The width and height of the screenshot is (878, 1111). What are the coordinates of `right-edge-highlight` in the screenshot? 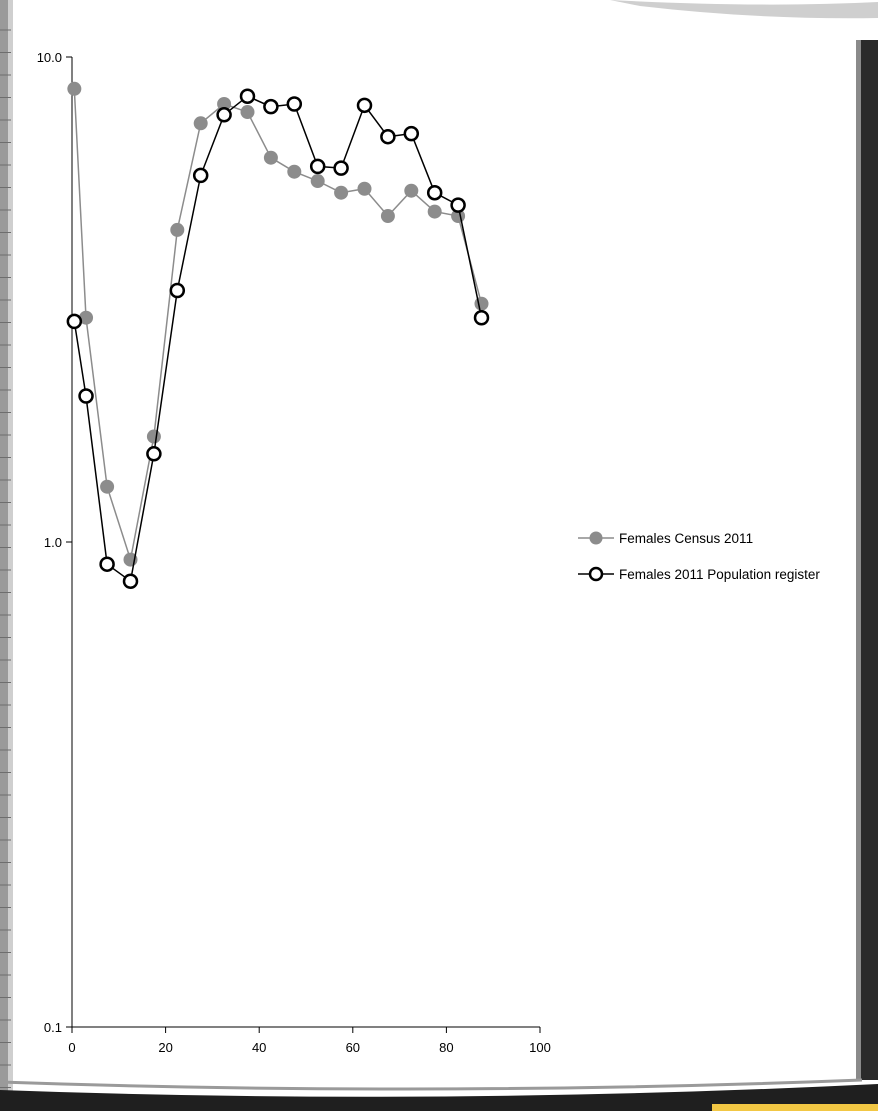 It's located at (858, 560).